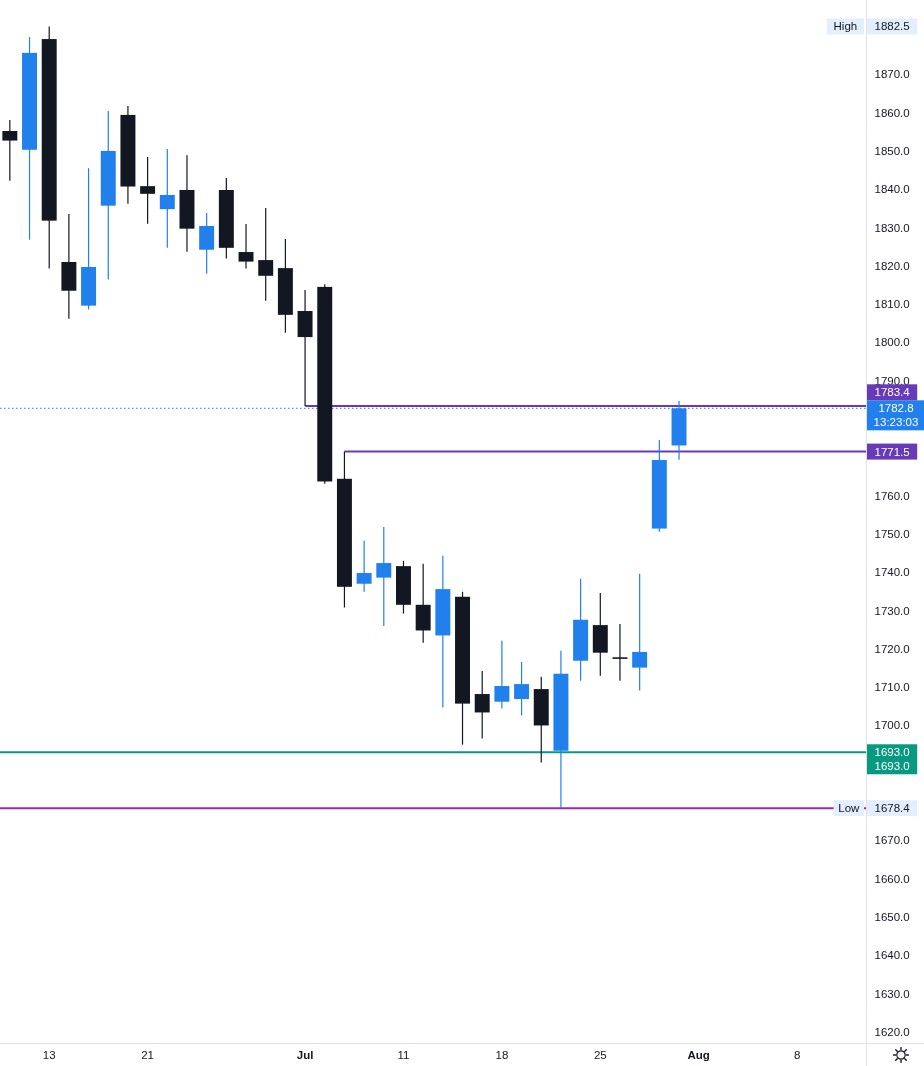  Describe the element at coordinates (892, 955) in the screenshot. I see `y-tick-label: 1640.0` at that location.